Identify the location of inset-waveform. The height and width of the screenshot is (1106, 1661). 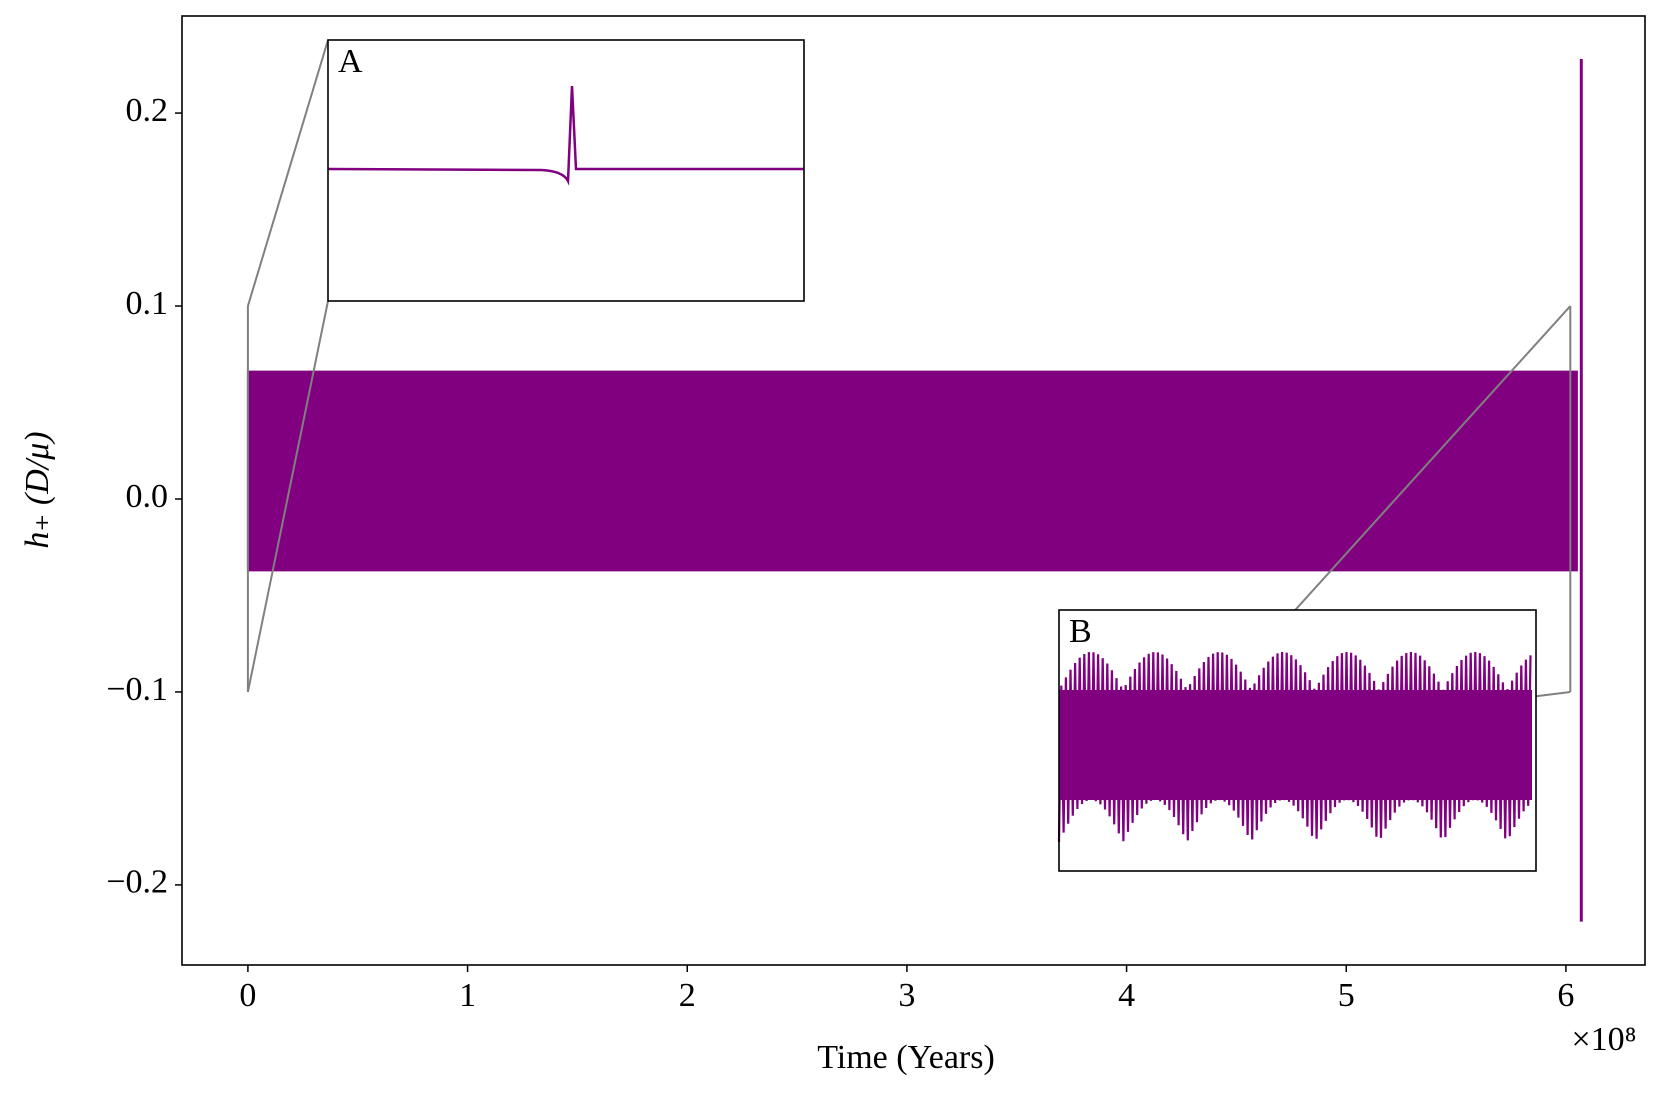
(565, 135).